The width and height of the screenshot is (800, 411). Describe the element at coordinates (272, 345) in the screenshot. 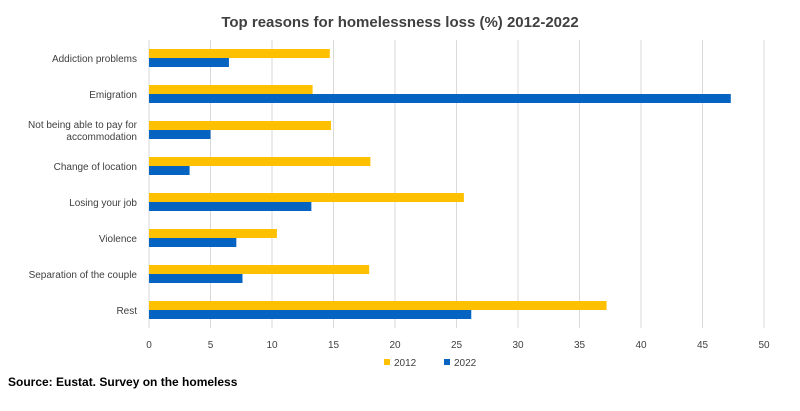

I see `x-tick-label: 10` at that location.